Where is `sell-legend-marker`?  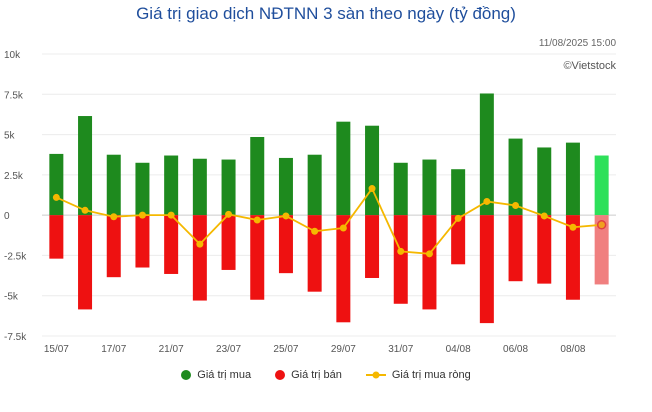 sell-legend-marker is located at coordinates (280, 375).